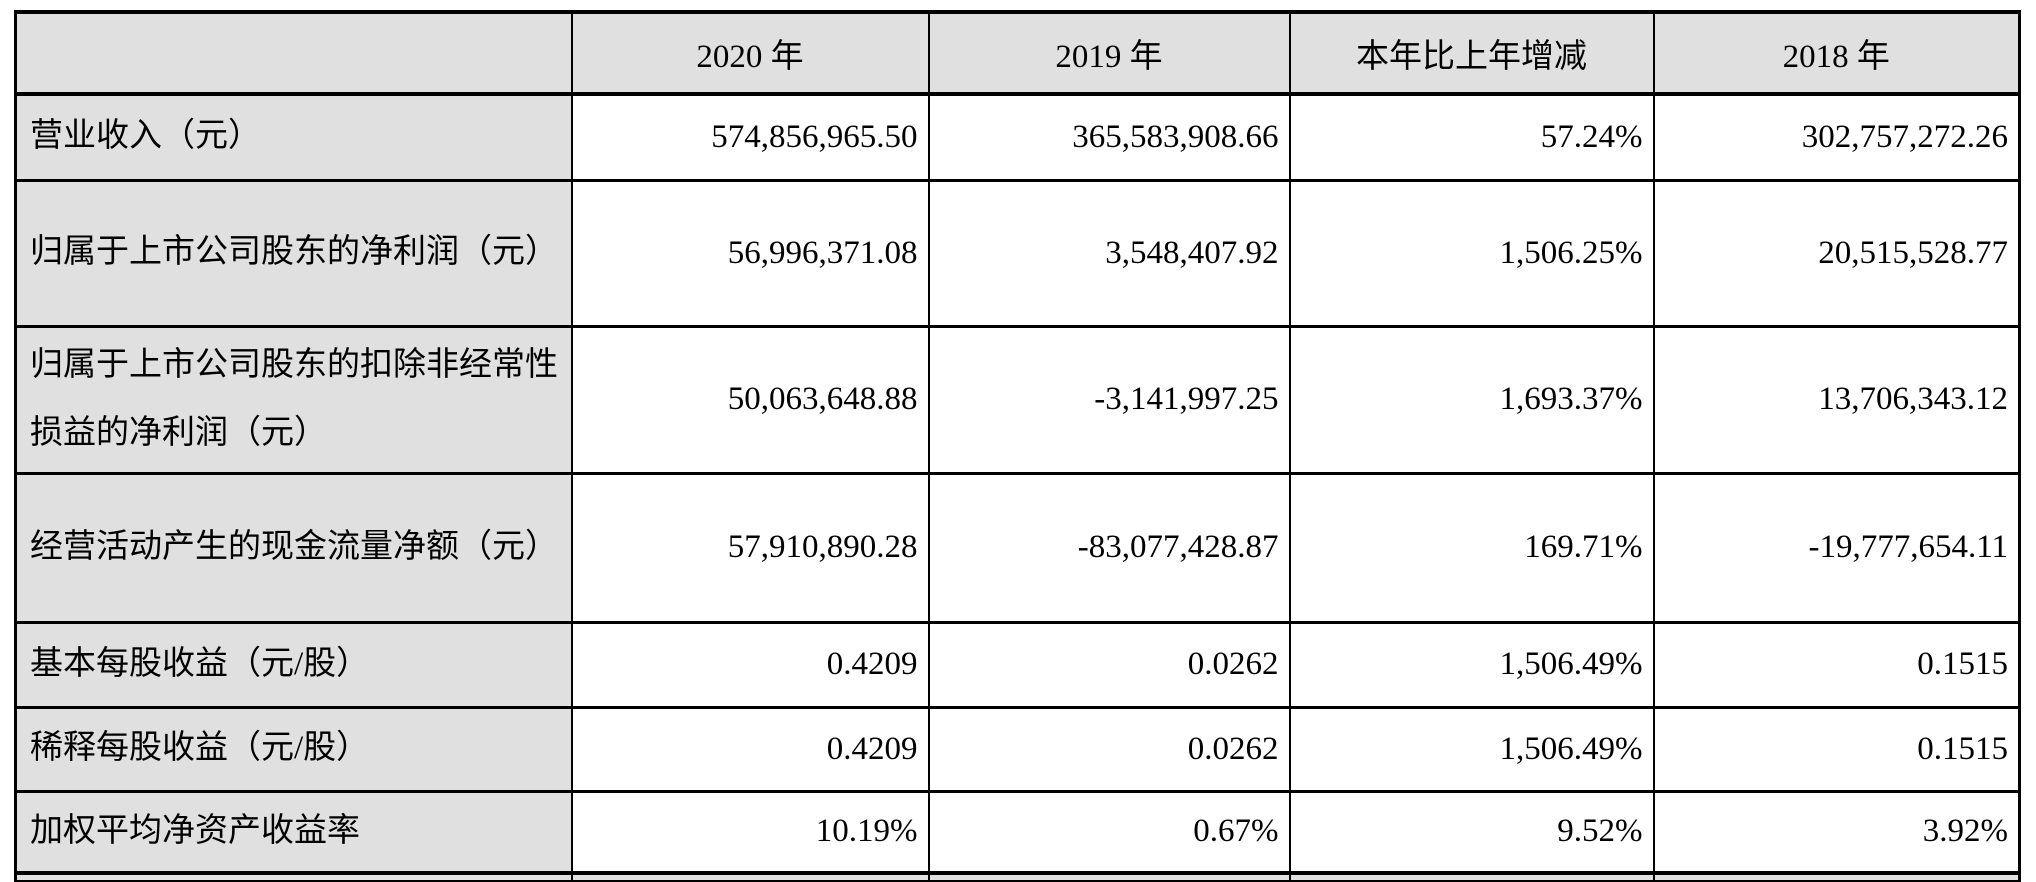  What do you see at coordinates (1836, 137) in the screenshot?
I see `cell-value: 302,757,272.26` at bounding box center [1836, 137].